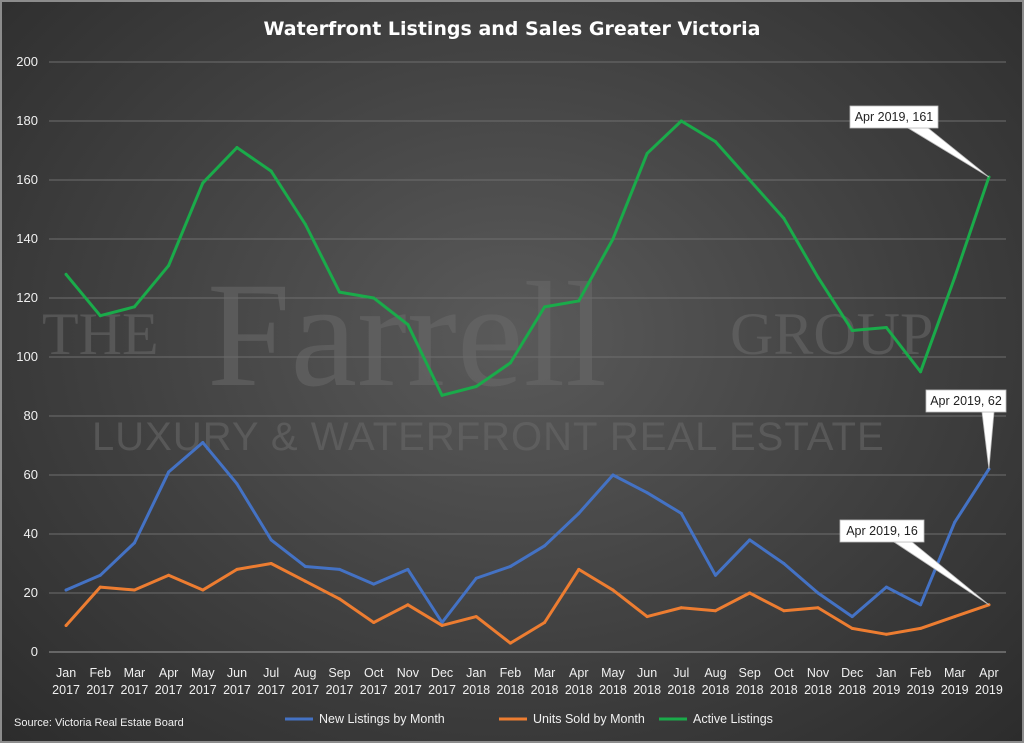 This screenshot has width=1024, height=743. What do you see at coordinates (613, 673) in the screenshot?
I see `x-tick-label-month: May` at bounding box center [613, 673].